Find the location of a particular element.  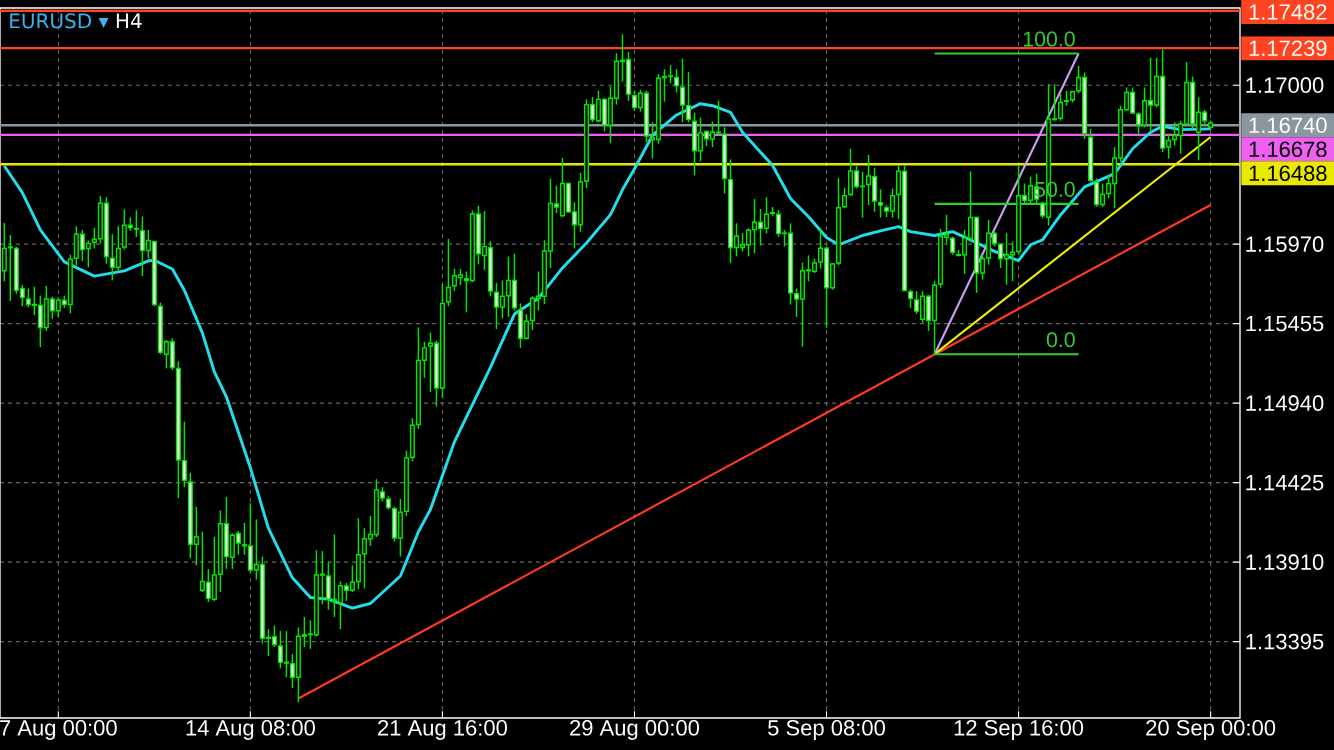

x-tick-label: 12 Sep 16:00 is located at coordinates (1019, 730).